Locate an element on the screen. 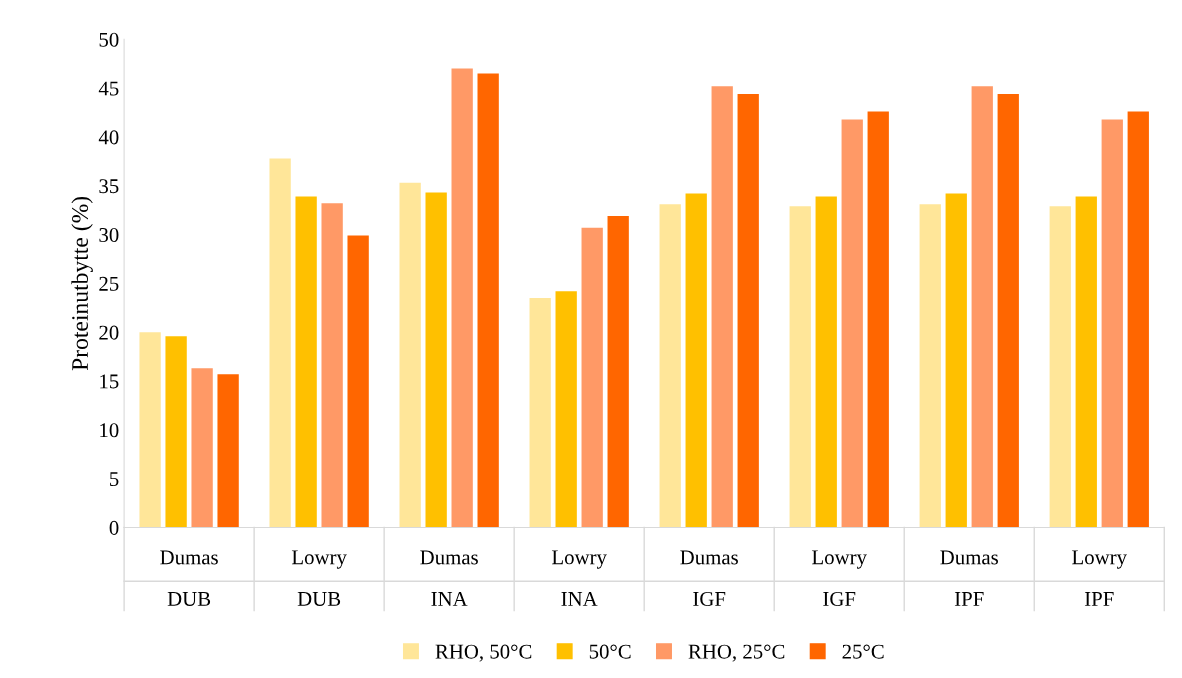  y-tick-label: 35 is located at coordinates (109, 186).